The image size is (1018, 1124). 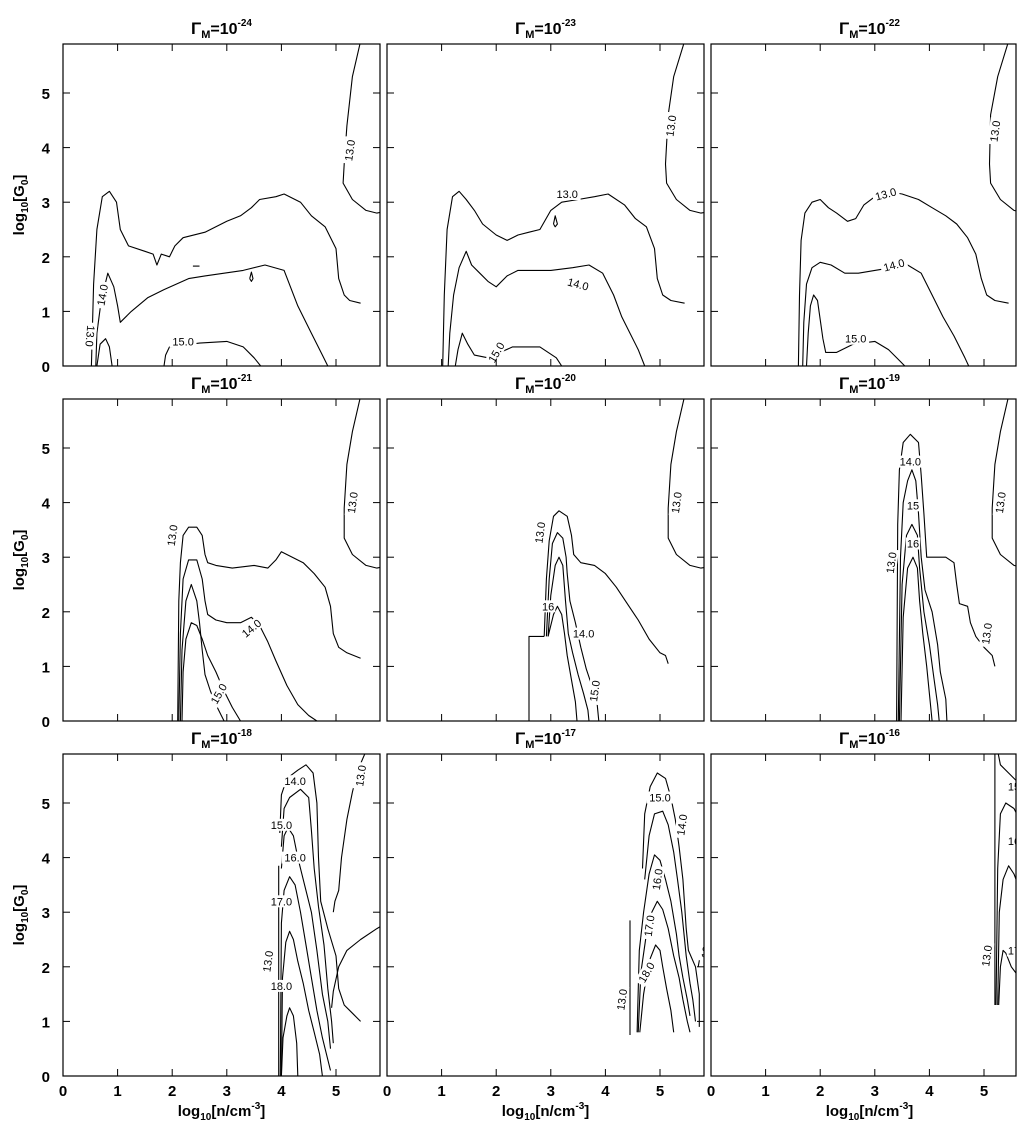 I want to click on contour-group: 13.0 13.0 16 14.0 15.0, so click(x=616, y=560).